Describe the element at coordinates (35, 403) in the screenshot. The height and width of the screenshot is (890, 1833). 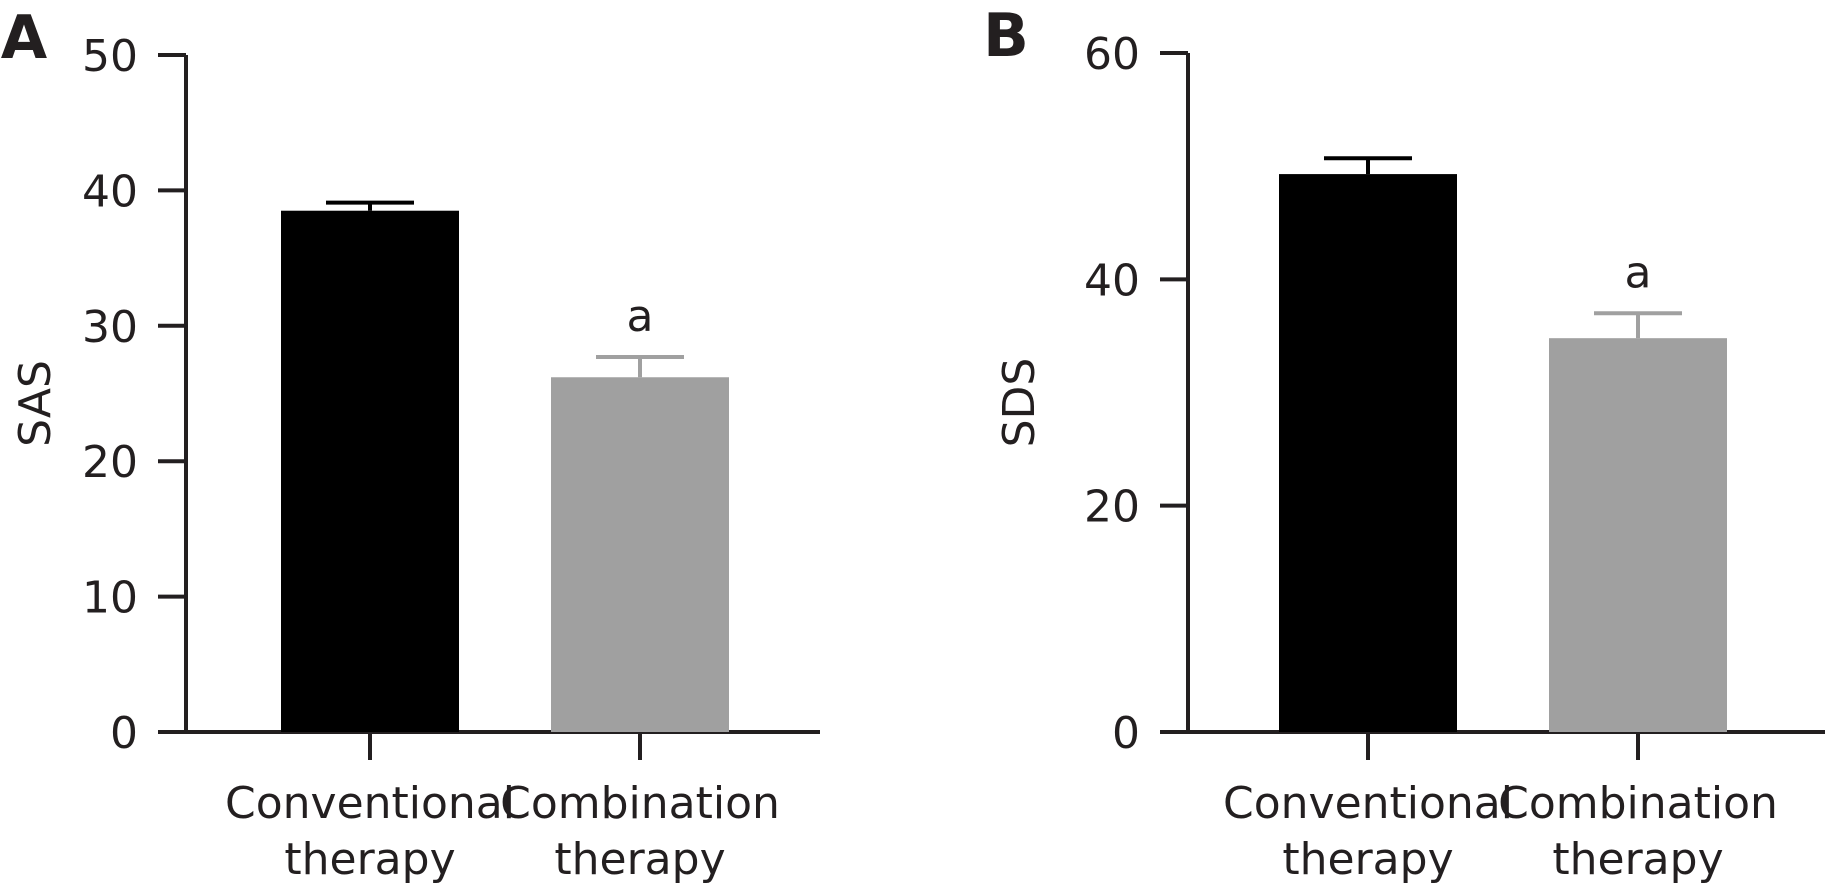
I see `y-axis-label: SAS` at that location.